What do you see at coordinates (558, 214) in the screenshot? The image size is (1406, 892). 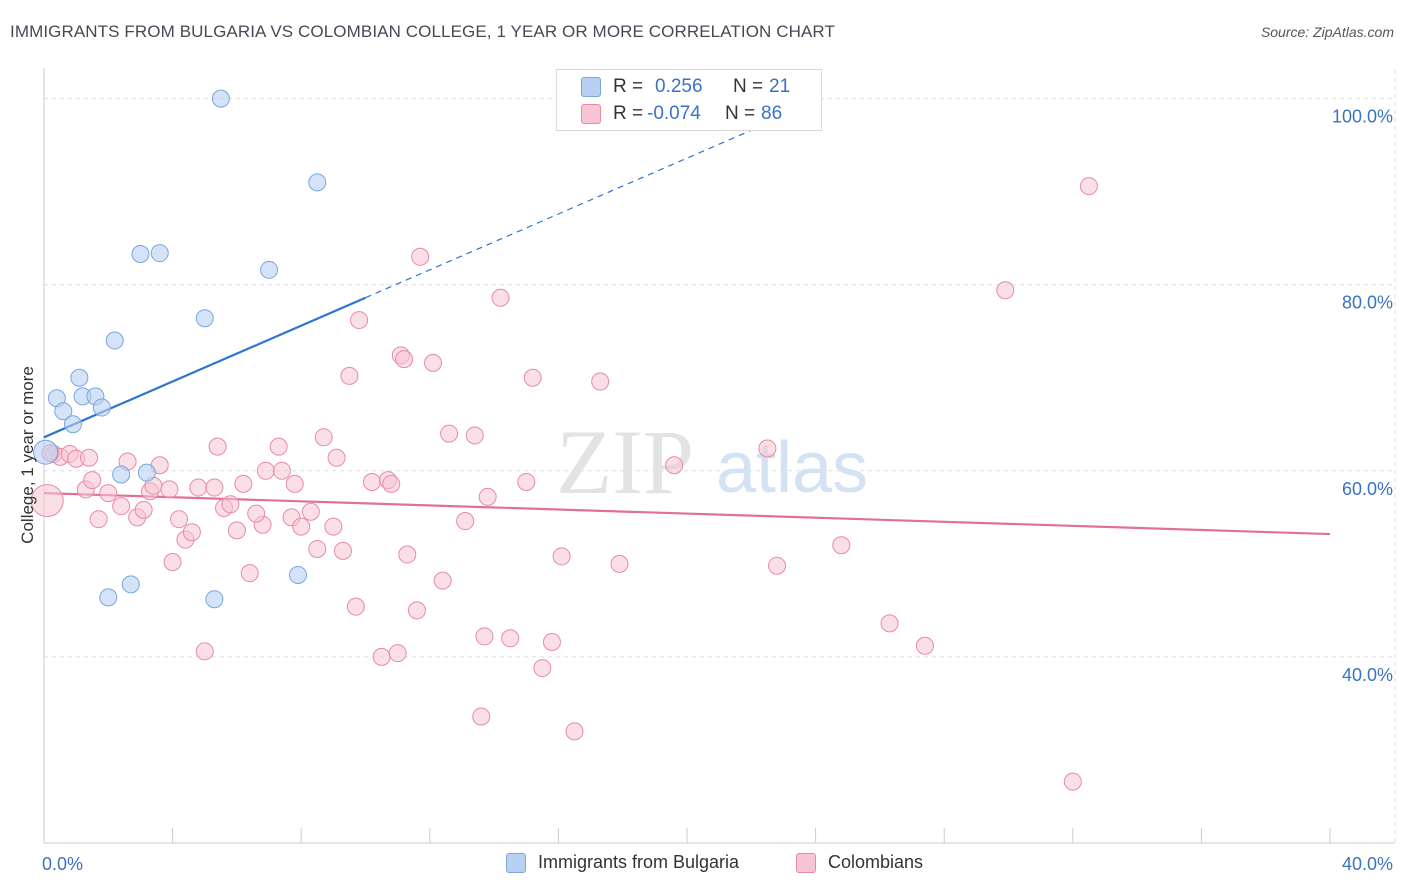 I see `bulgaria-trend-extension` at bounding box center [558, 214].